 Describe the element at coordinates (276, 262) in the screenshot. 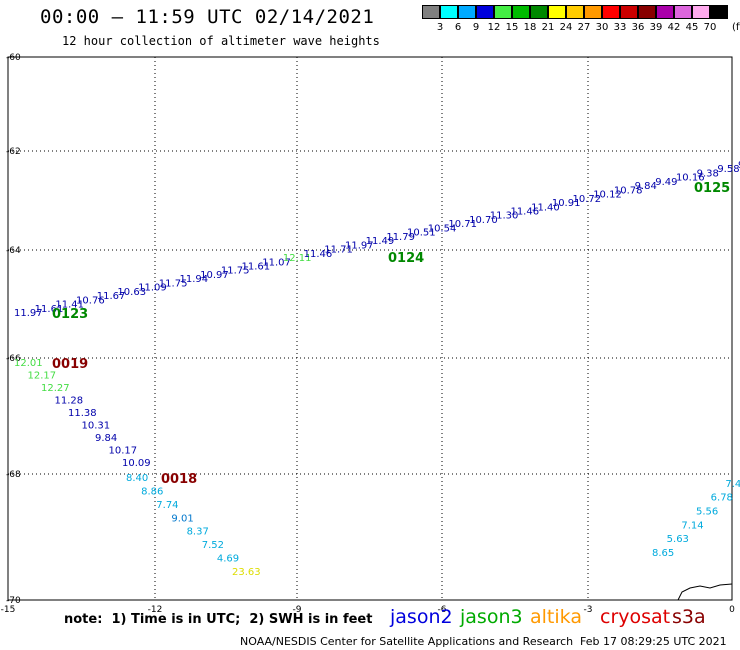

I see `swh-observation: 11.07` at that location.